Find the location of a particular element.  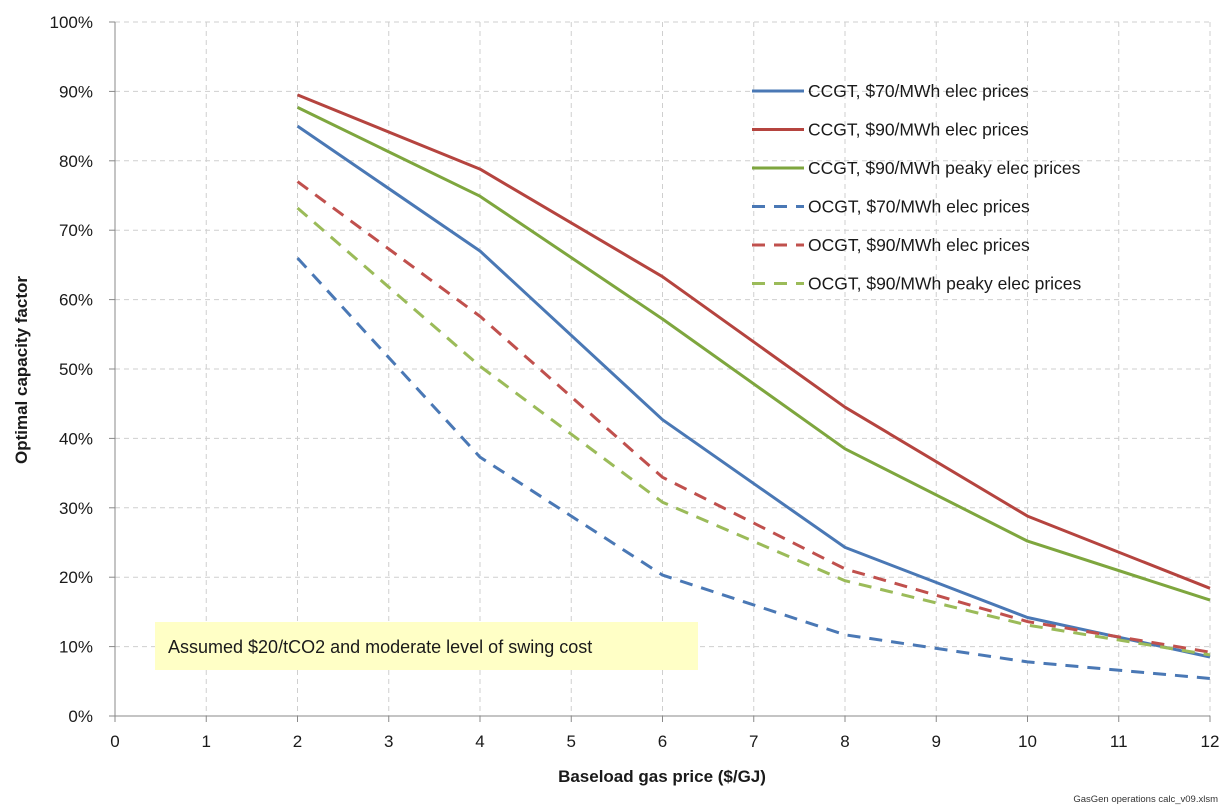

y-tick-label: 20% is located at coordinates (76, 577).